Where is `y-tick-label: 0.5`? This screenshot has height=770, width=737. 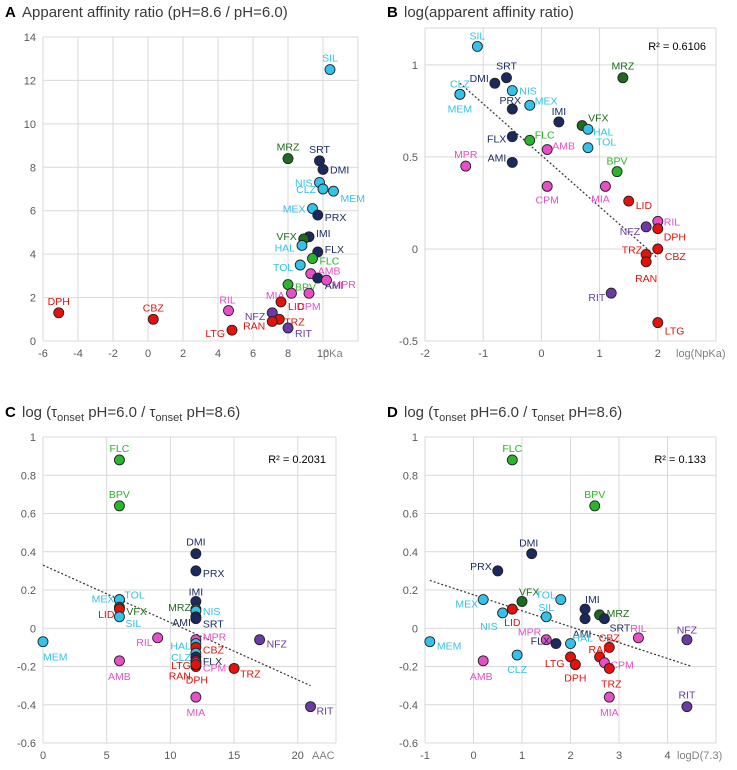 y-tick-label: 0.5 is located at coordinates (410, 158).